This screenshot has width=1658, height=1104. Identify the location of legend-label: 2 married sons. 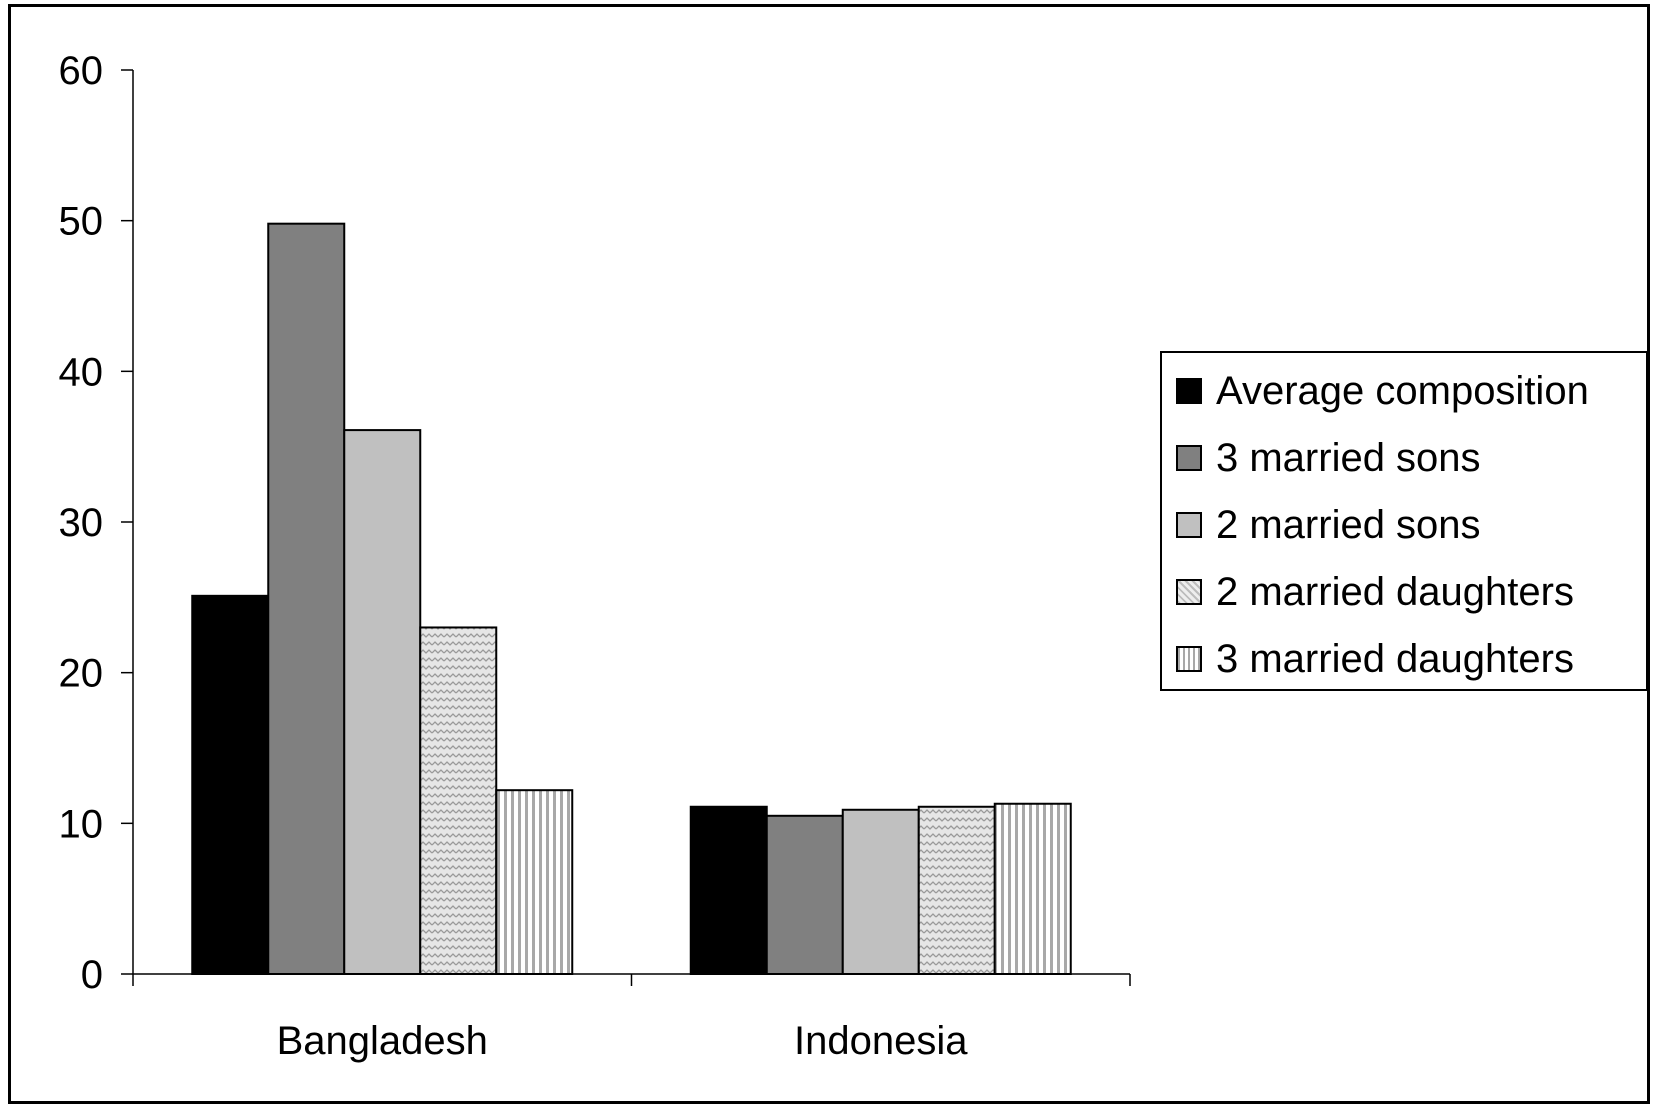
(1348, 524).